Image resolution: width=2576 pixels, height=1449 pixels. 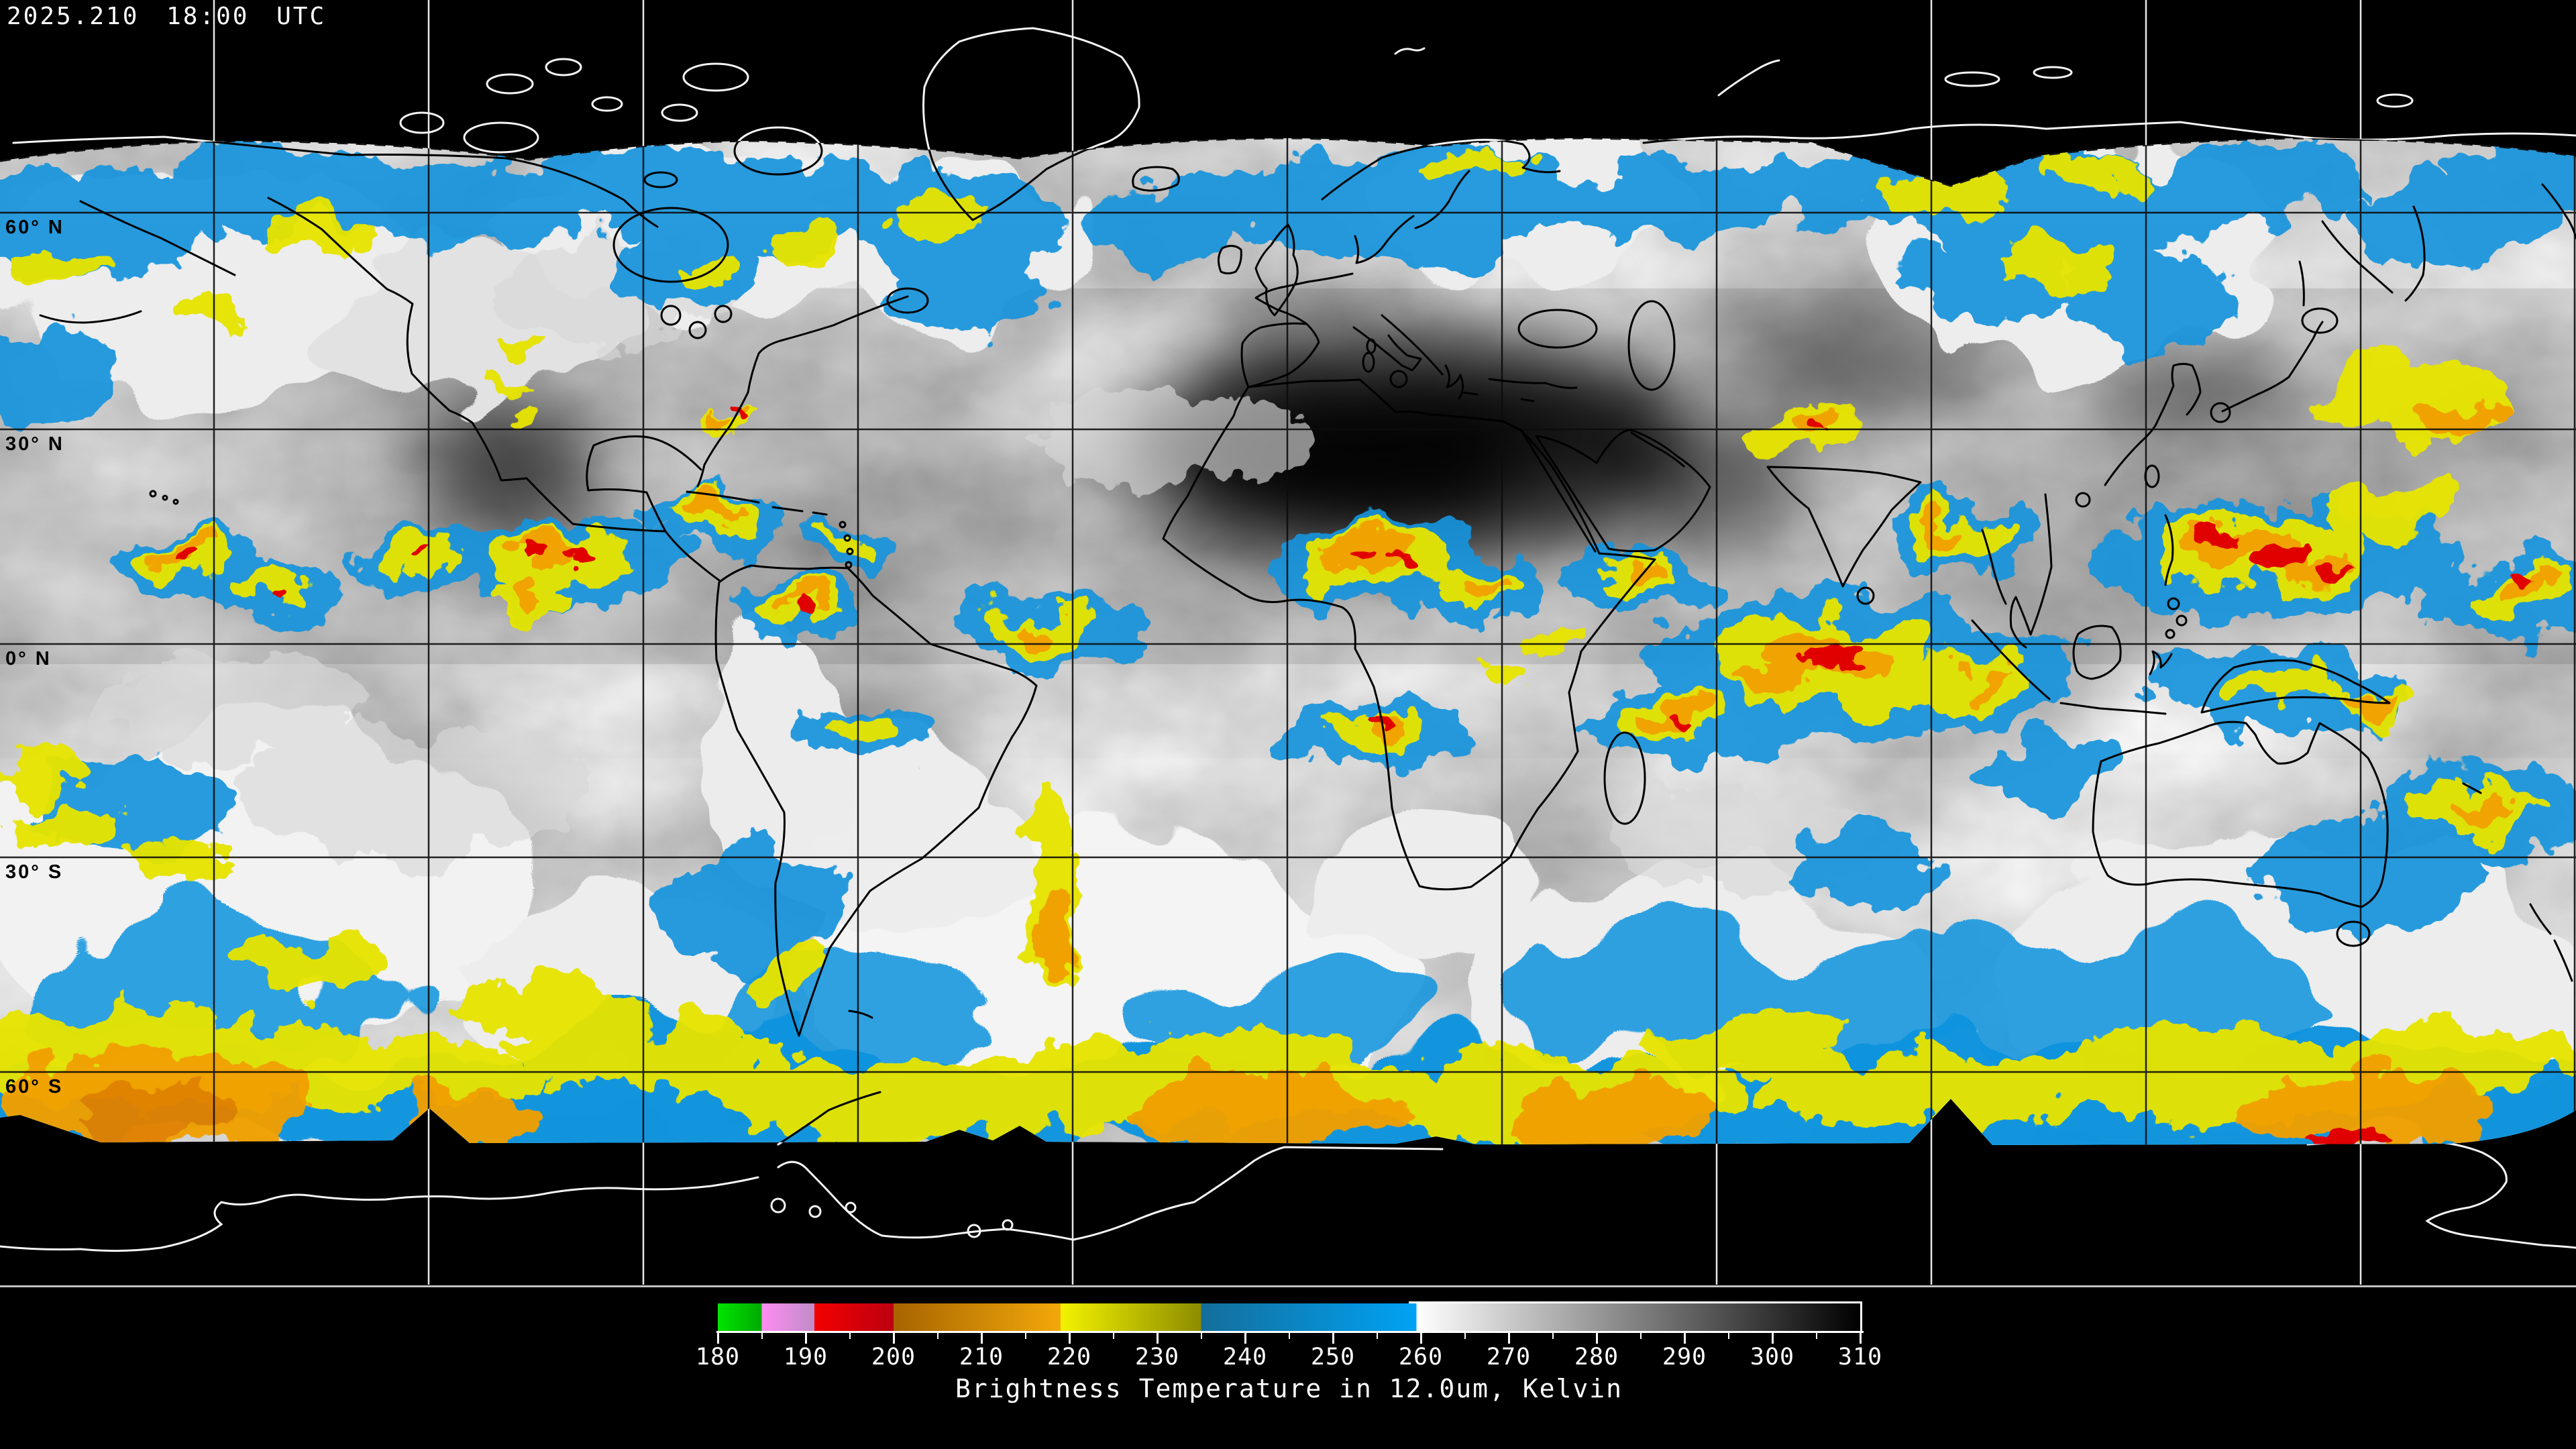 What do you see at coordinates (34, 444) in the screenshot?
I see `latitude-label: 30° N` at bounding box center [34, 444].